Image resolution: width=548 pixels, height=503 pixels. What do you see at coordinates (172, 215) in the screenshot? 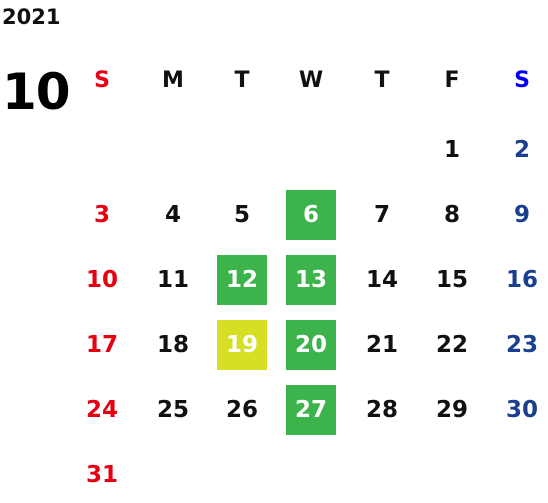
I see `day-cell-4: 4` at bounding box center [172, 215].